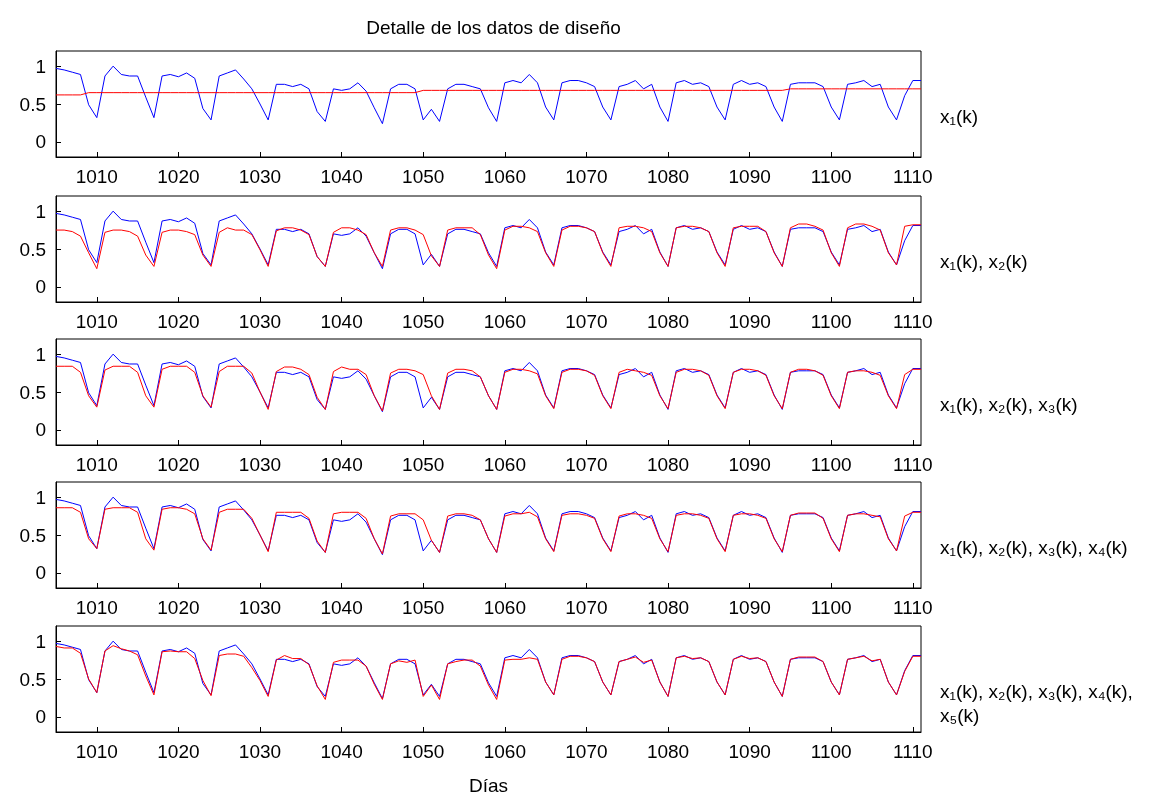 This screenshot has width=1159, height=803. Describe the element at coordinates (493, 27) in the screenshot. I see `chart-title: Detalle de los datos de diseño` at that location.